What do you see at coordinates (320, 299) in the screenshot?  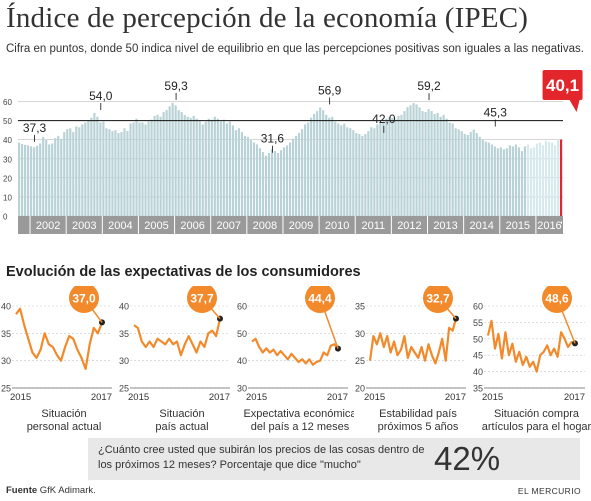 I see `badge-label: 44,4` at bounding box center [320, 299].